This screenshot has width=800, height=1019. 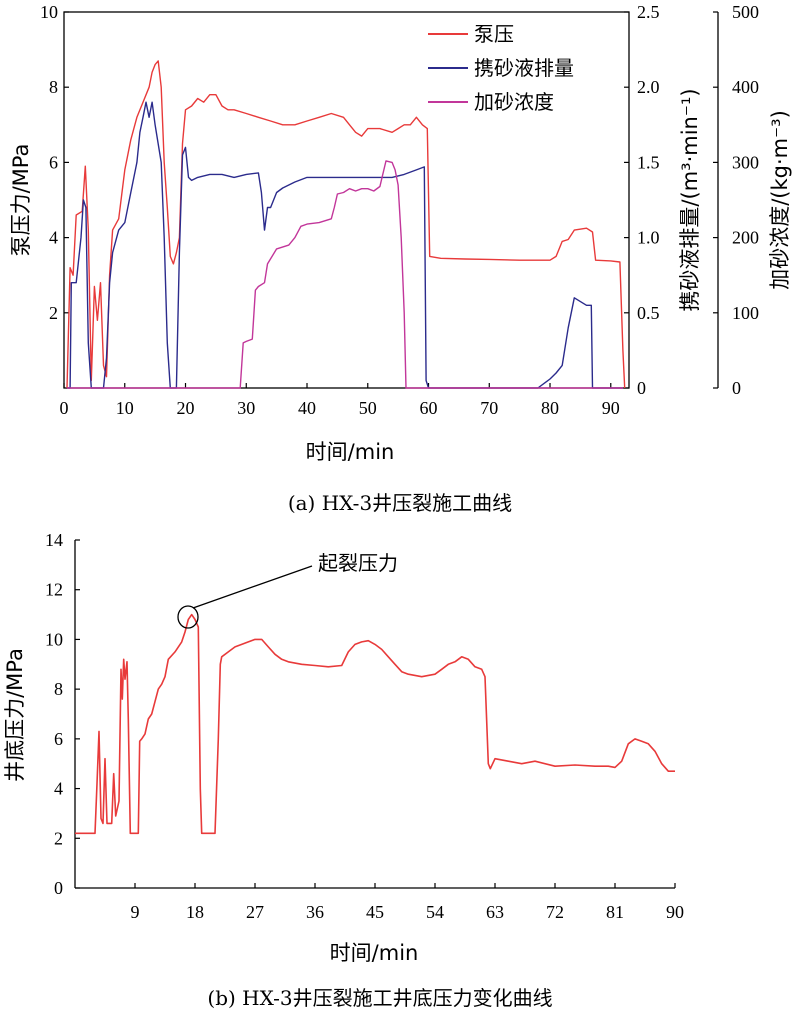 What do you see at coordinates (53, 238) in the screenshot?
I see `left-y-tick-label: 4` at bounding box center [53, 238].